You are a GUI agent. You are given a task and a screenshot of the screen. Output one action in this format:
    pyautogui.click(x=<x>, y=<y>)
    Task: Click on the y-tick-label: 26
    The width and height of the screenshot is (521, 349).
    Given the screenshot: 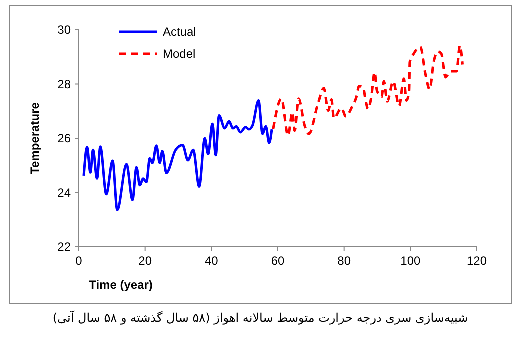 What is the action you would take?
    pyautogui.click(x=65, y=139)
    